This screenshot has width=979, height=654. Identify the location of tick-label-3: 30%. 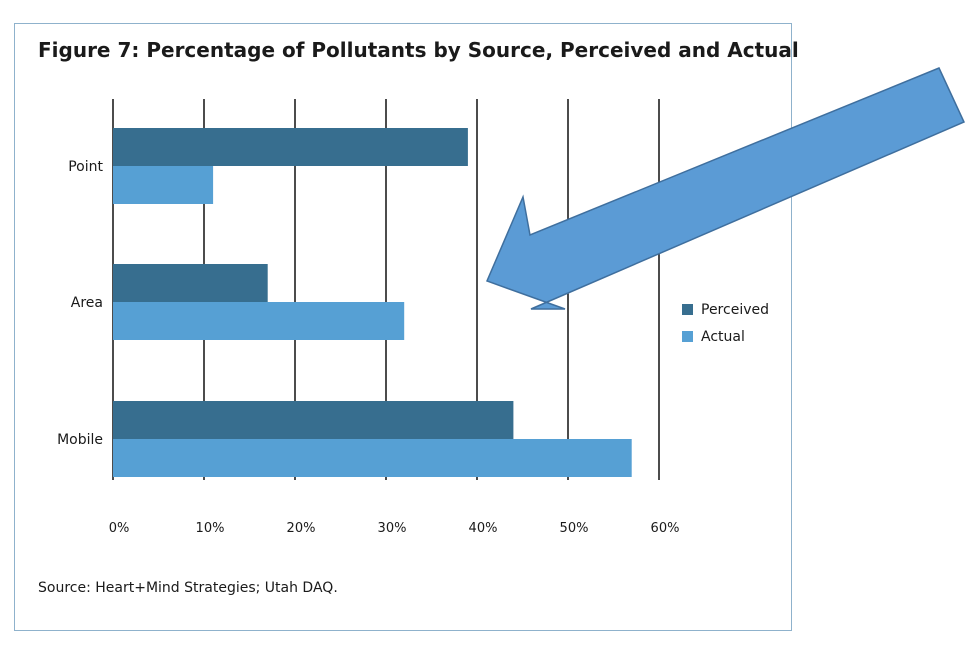
(392, 528).